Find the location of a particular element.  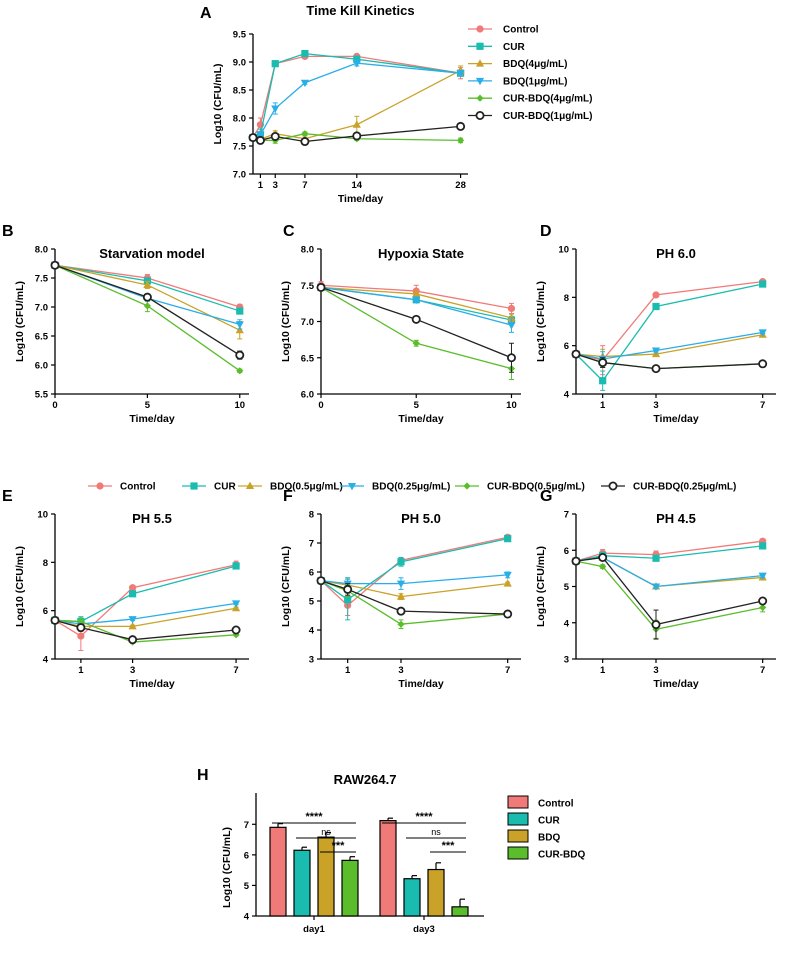

bar-control-day3 is located at coordinates (388, 868).